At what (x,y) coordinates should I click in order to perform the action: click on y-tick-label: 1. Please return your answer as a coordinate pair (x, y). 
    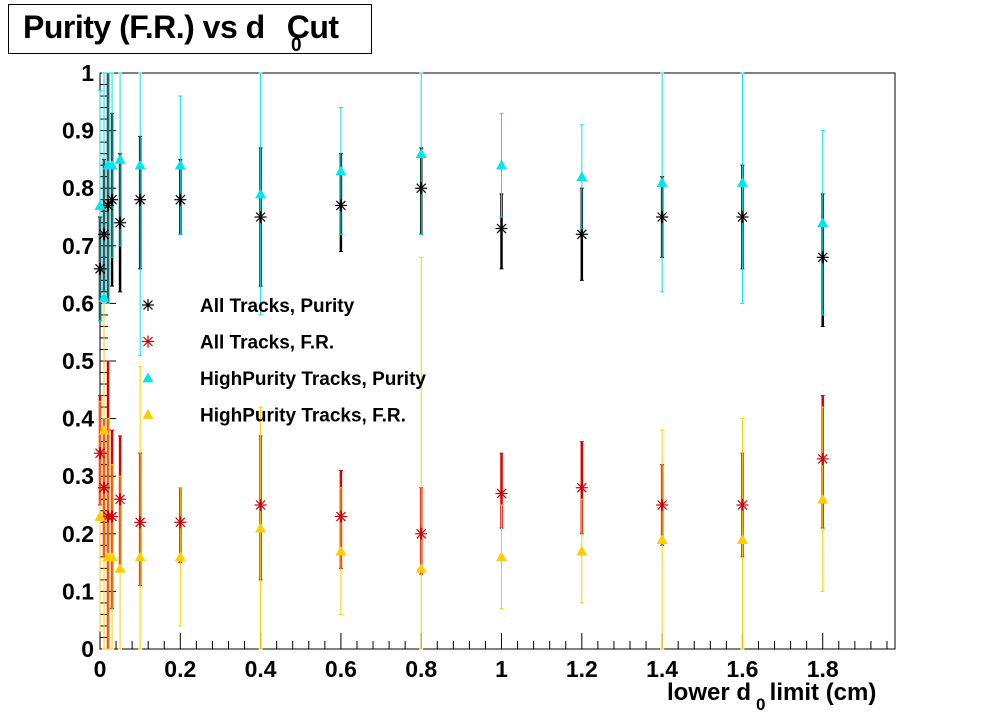
    Looking at the image, I should click on (87, 73).